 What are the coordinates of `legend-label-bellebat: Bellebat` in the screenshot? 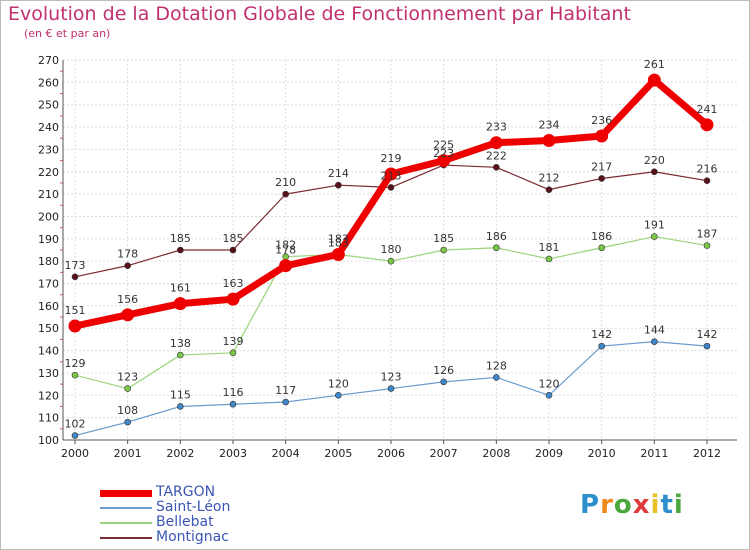 It's located at (185, 522).